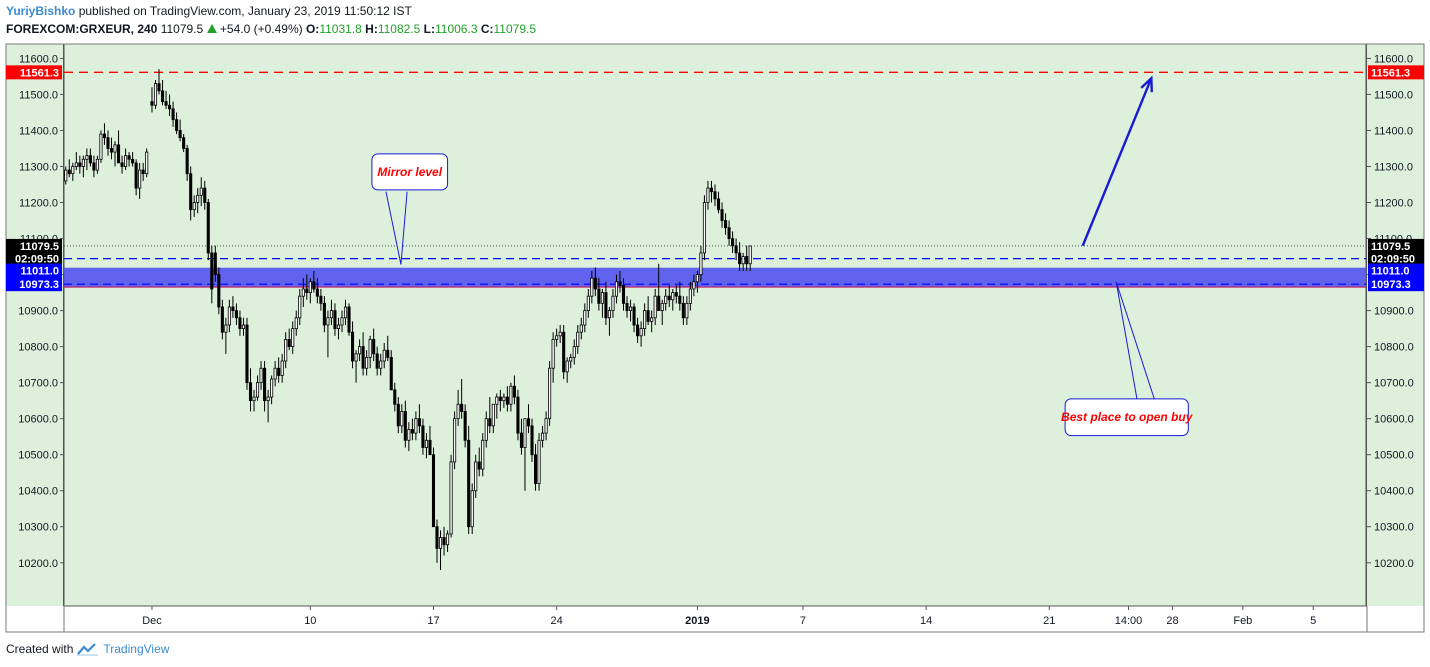 Image resolution: width=1430 pixels, height=667 pixels. I want to click on close-key: C:, so click(487, 29).